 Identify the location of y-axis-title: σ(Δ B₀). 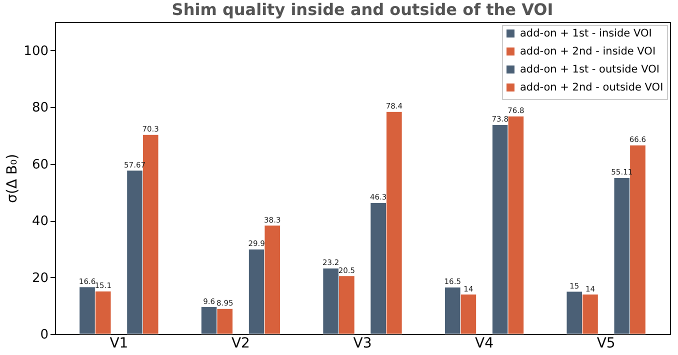
(12, 179).